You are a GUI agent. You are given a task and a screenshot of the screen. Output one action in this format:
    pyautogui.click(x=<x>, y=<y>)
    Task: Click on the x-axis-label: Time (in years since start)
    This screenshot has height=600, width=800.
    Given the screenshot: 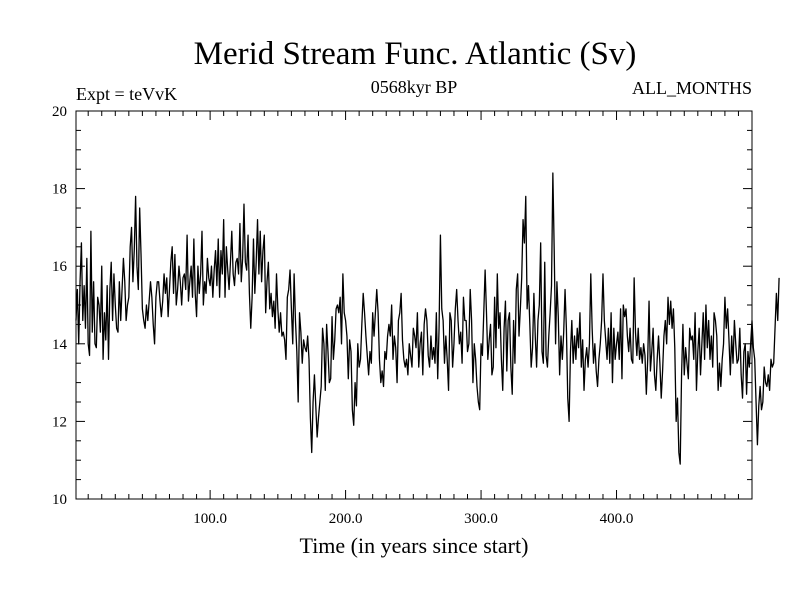 What is the action you would take?
    pyautogui.click(x=414, y=545)
    